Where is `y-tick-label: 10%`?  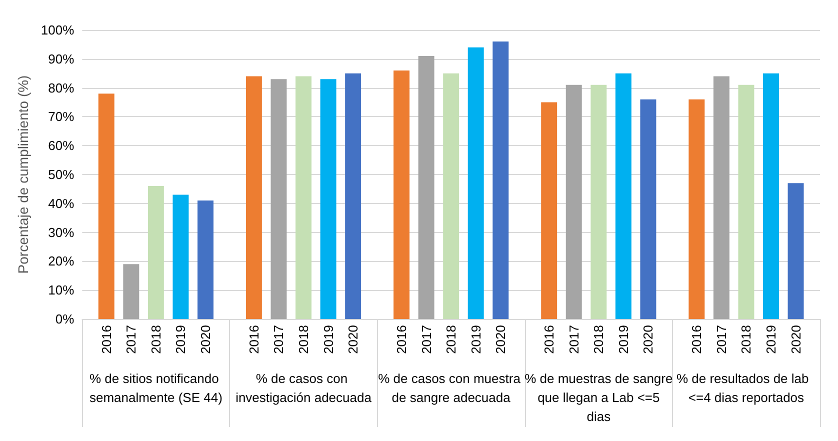 y-tick-label: 10% is located at coordinates (61, 290).